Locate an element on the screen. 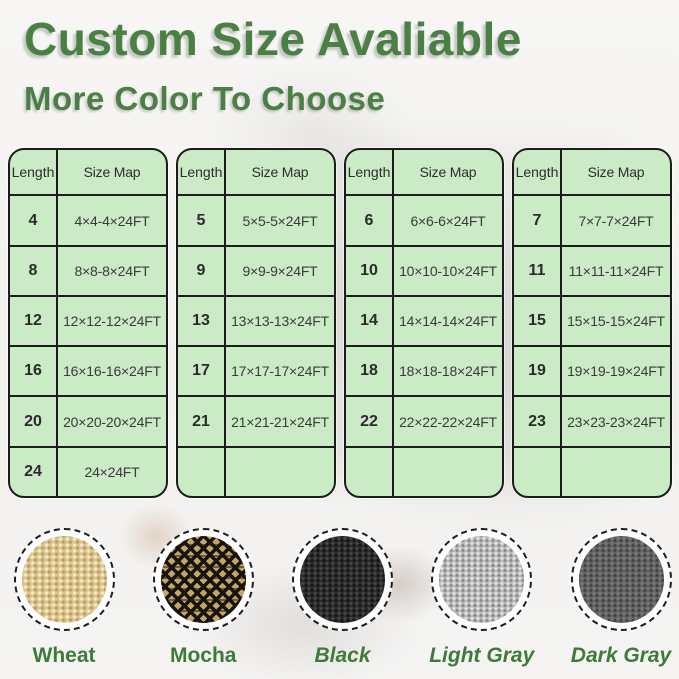 The image size is (679, 679). dark-gray-fabric-sample is located at coordinates (621, 579).